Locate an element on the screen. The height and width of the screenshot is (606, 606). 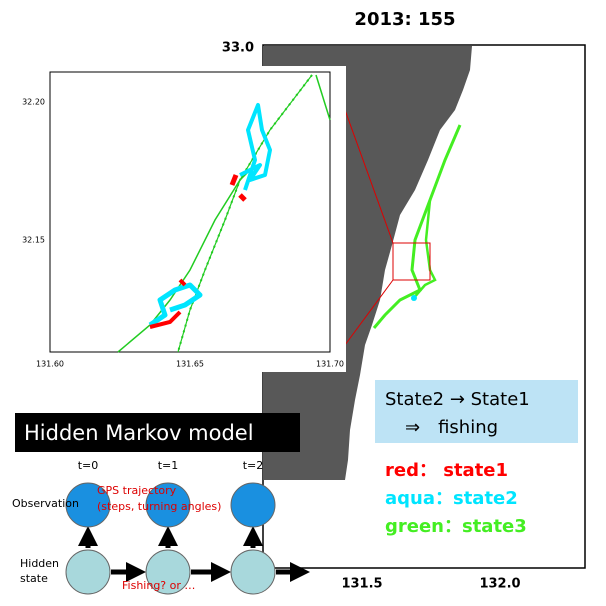
track-point is located at coordinates (414, 298).